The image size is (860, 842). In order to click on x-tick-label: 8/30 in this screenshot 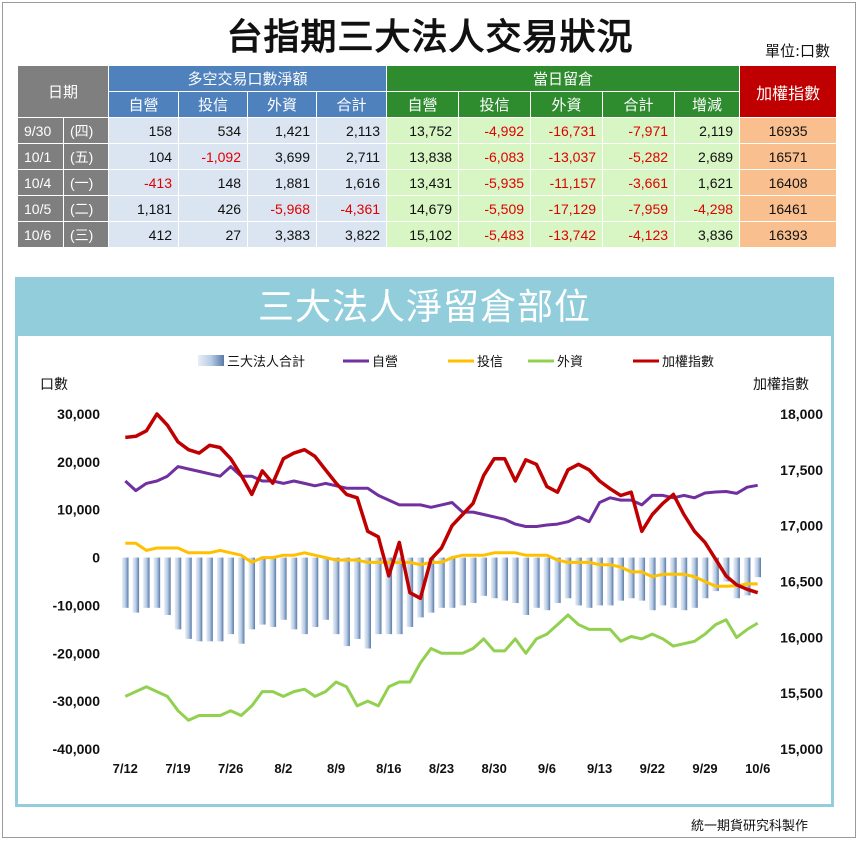, I will do `click(494, 768)`.